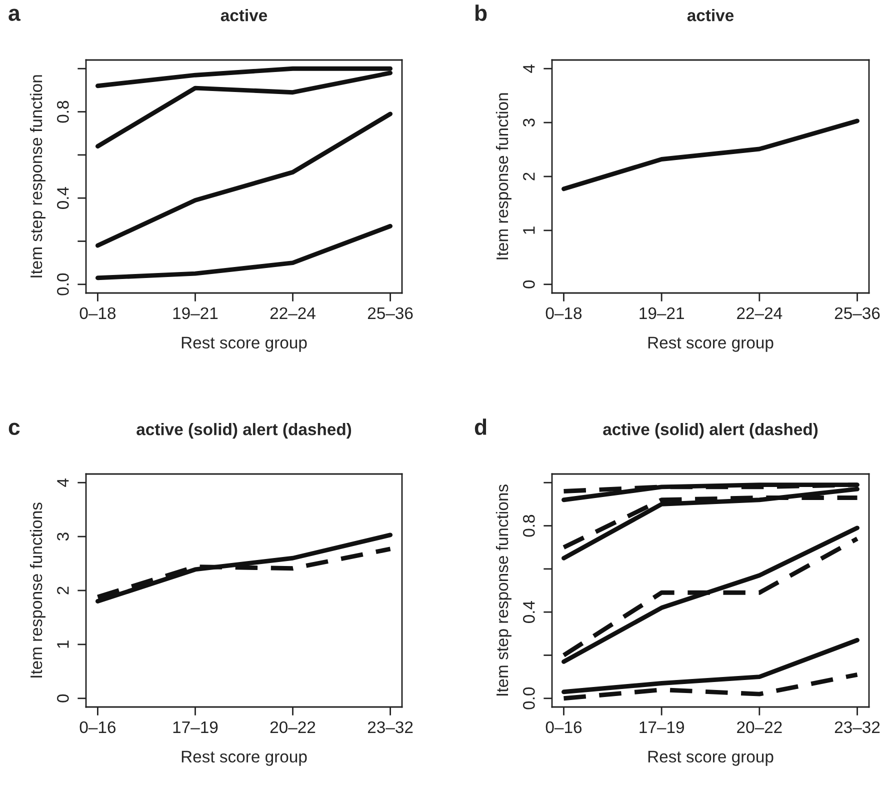  What do you see at coordinates (504, 590) in the screenshot?
I see `y-axis-title: Item step response functions` at bounding box center [504, 590].